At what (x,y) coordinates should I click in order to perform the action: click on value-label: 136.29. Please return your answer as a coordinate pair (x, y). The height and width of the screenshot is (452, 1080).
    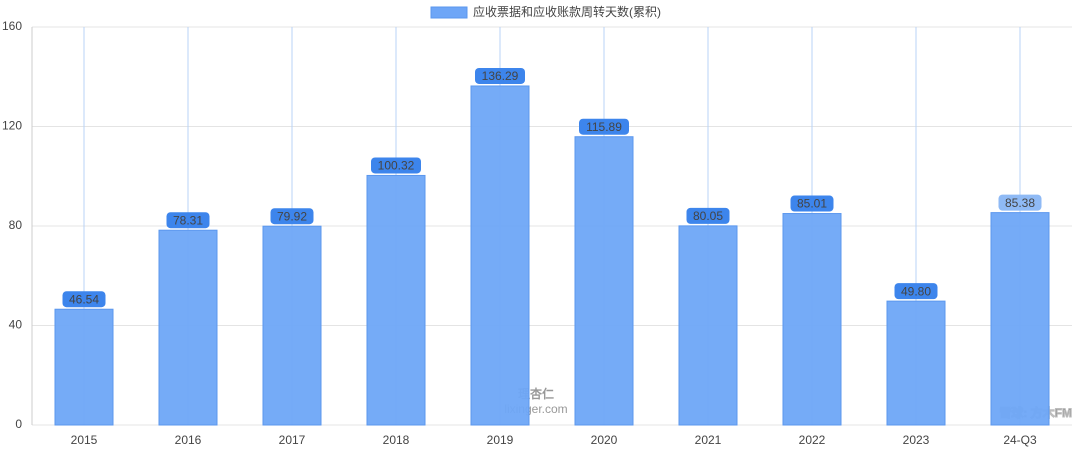
    Looking at the image, I should click on (500, 76).